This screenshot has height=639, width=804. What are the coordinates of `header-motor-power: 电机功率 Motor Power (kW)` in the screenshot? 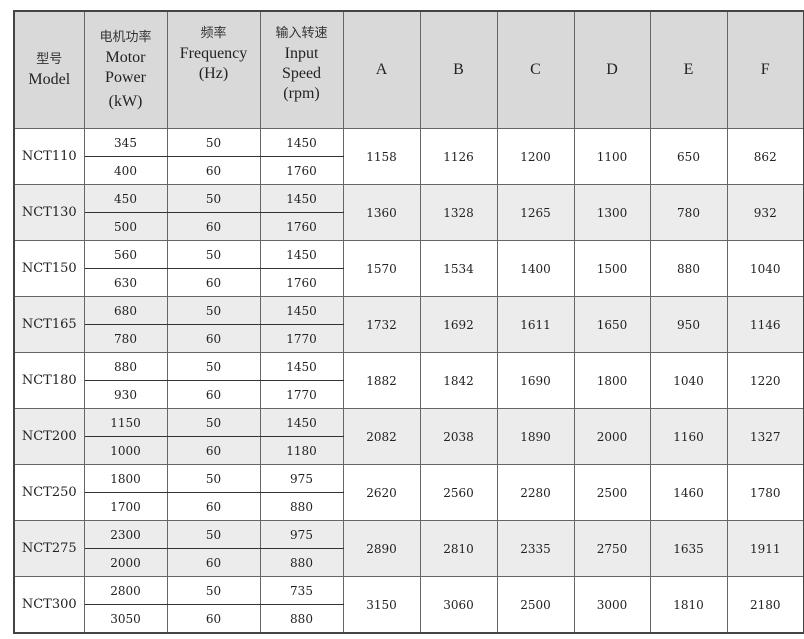 It's located at (125, 69).